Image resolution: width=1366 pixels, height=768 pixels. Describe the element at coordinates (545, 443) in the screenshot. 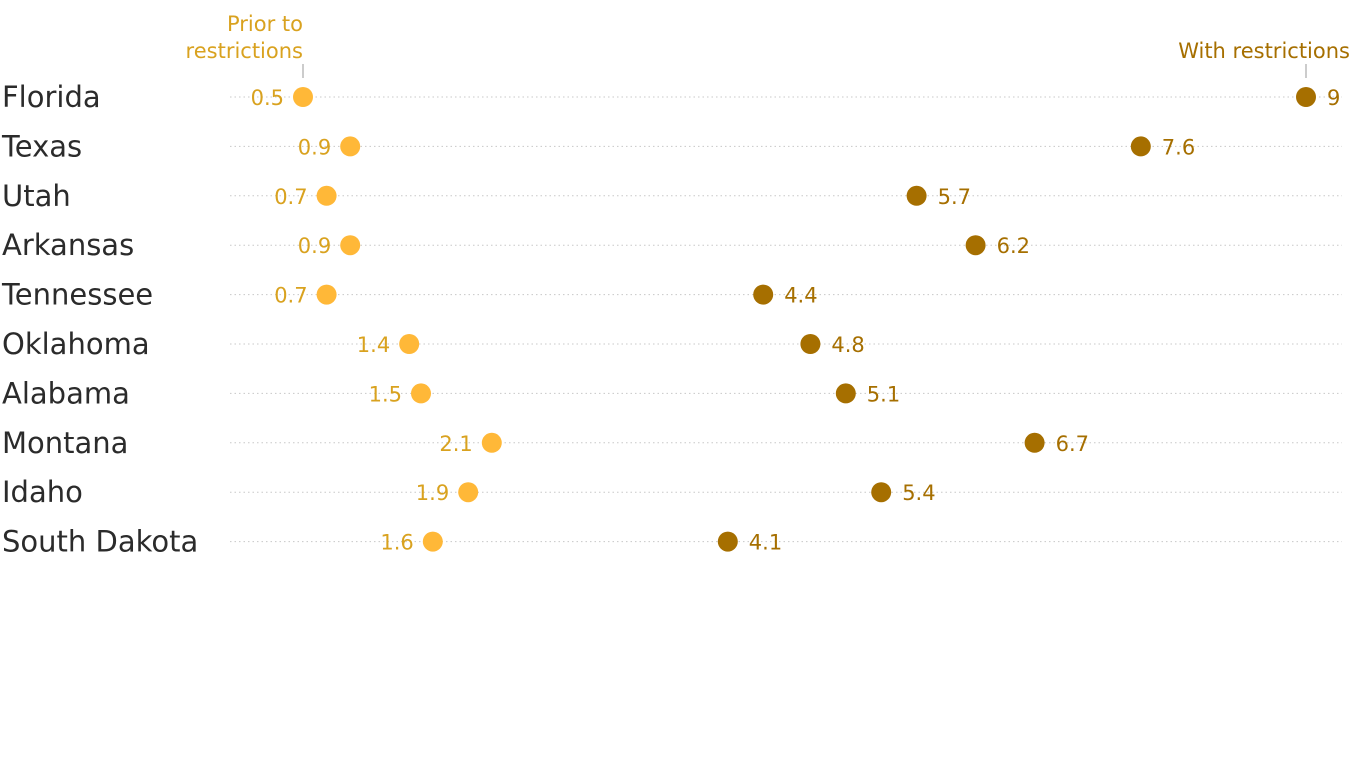

I see `row-montana: Montana 2.1 6.7` at that location.